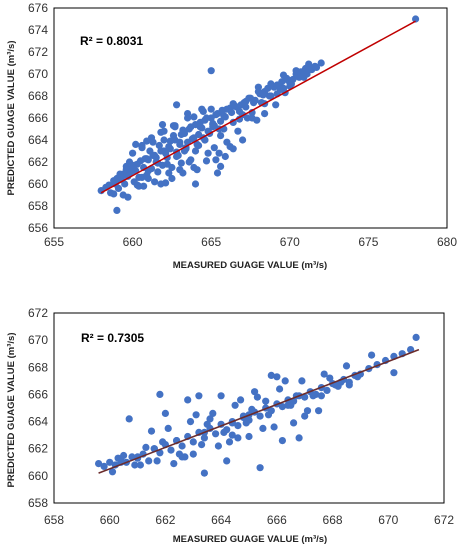  What do you see at coordinates (250, 265) in the screenshot?
I see `x-axis-title-top: MEASURED GUAGE VALUE (m³/s)` at bounding box center [250, 265].